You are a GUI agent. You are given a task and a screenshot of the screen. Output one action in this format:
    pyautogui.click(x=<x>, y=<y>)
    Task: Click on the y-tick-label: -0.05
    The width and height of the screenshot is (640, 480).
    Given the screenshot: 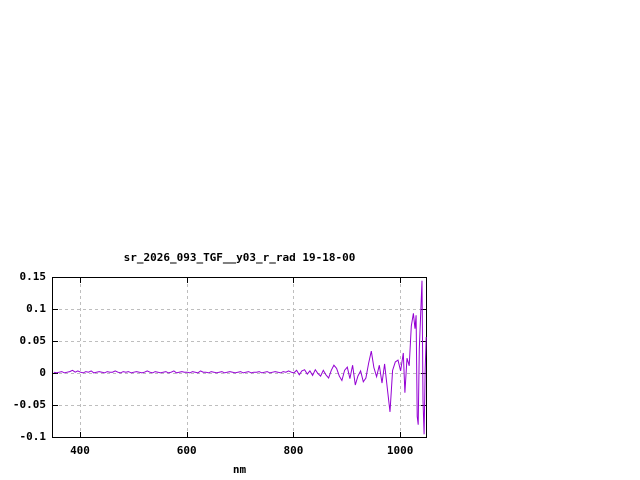 What is the action you would take?
    pyautogui.click(x=29, y=404)
    